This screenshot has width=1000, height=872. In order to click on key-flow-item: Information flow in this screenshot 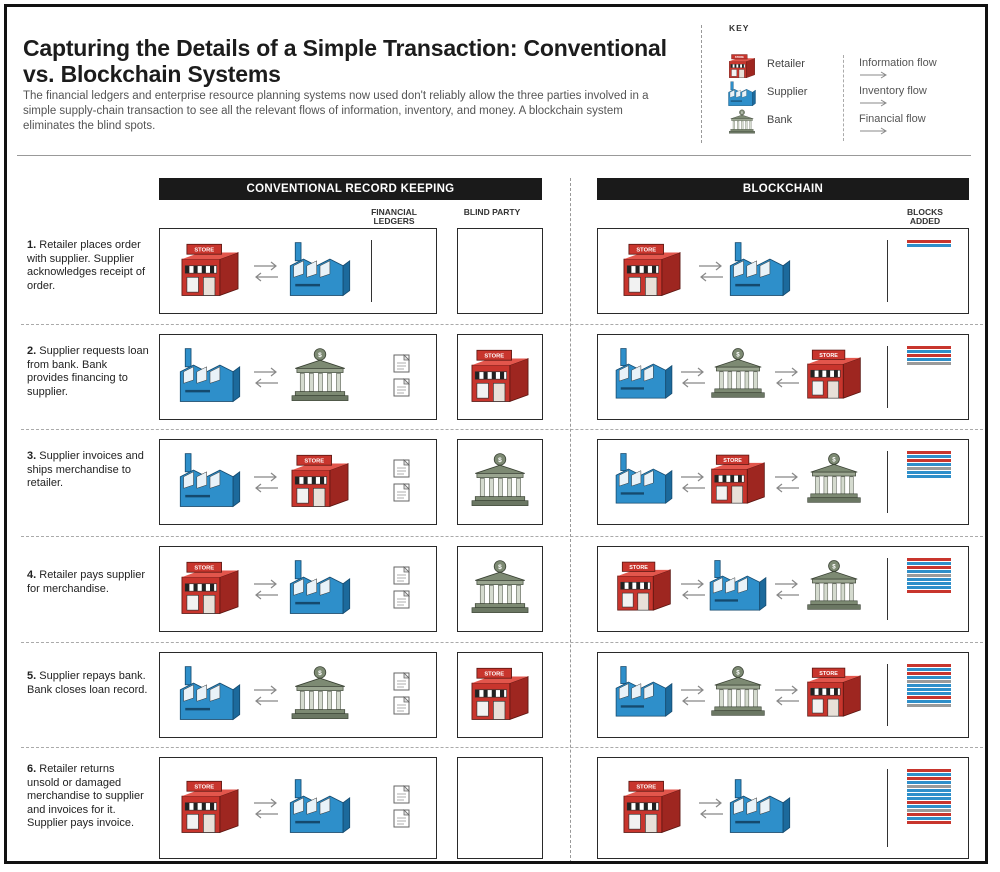, I will do `click(898, 68)`.